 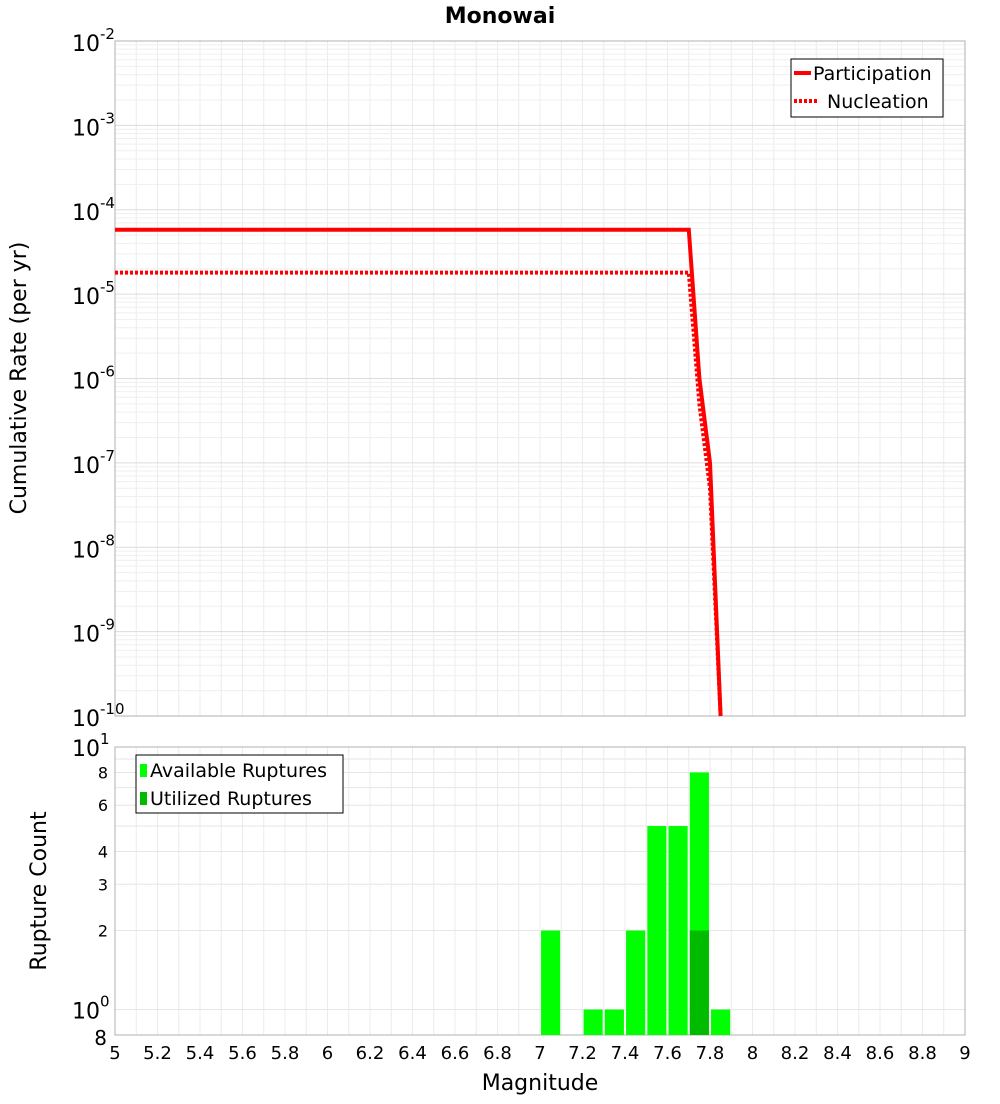 I want to click on top-y-tick-label: 10⁻⁷, so click(x=93, y=463).